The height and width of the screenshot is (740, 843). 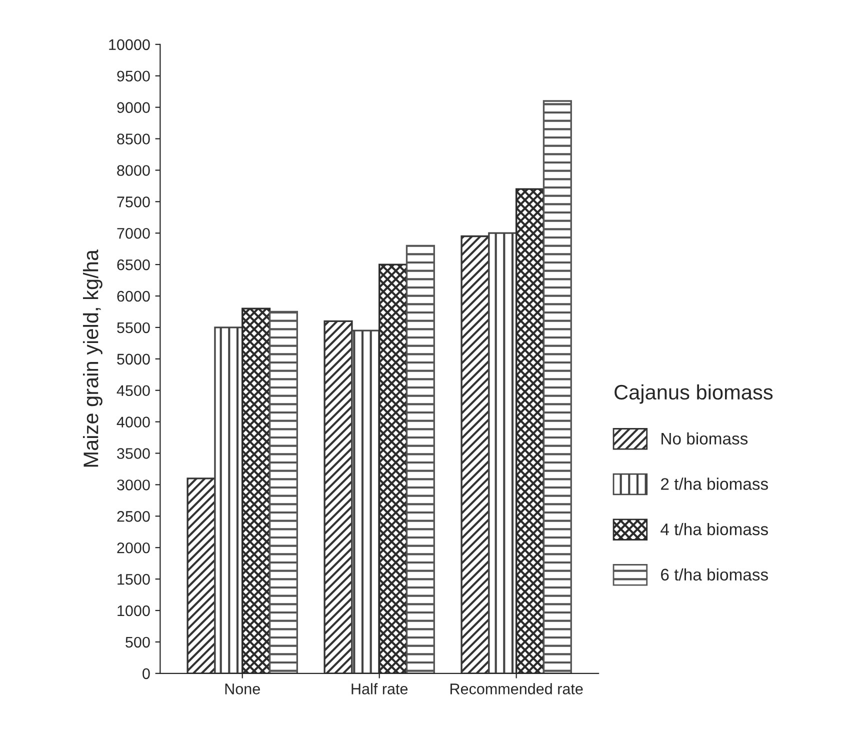 What do you see at coordinates (146, 674) in the screenshot?
I see `y-tick-label: 0` at bounding box center [146, 674].